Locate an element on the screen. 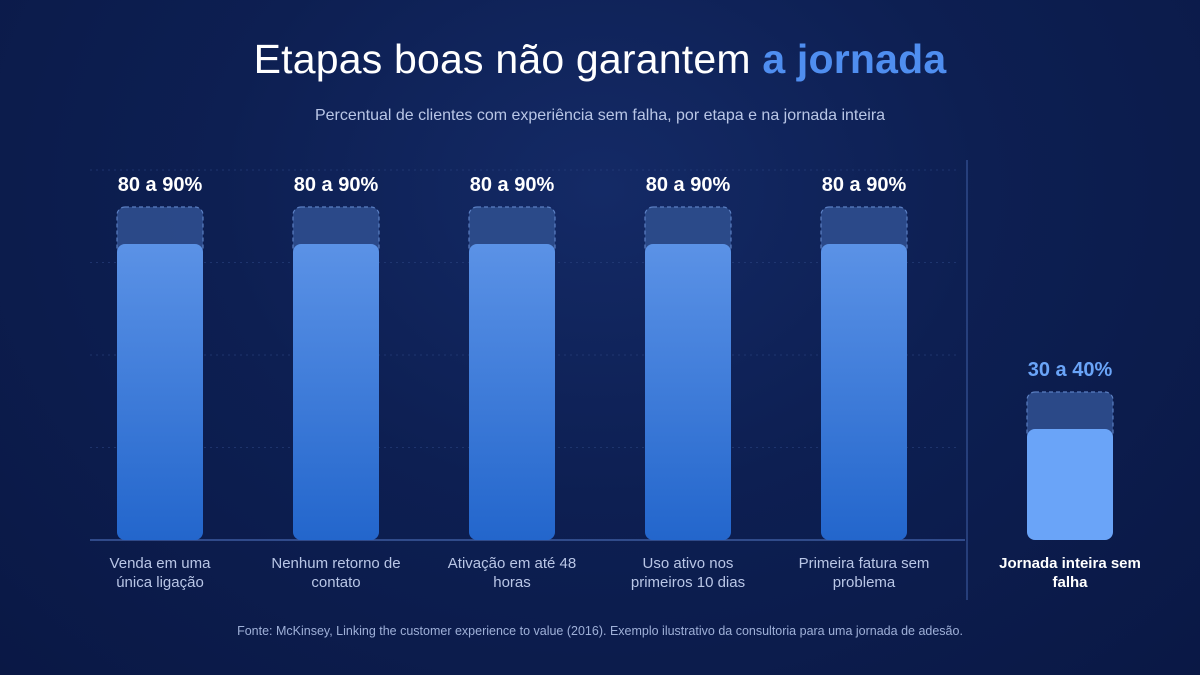 This screenshot has width=1200, height=675. category-label: problema is located at coordinates (864, 582).